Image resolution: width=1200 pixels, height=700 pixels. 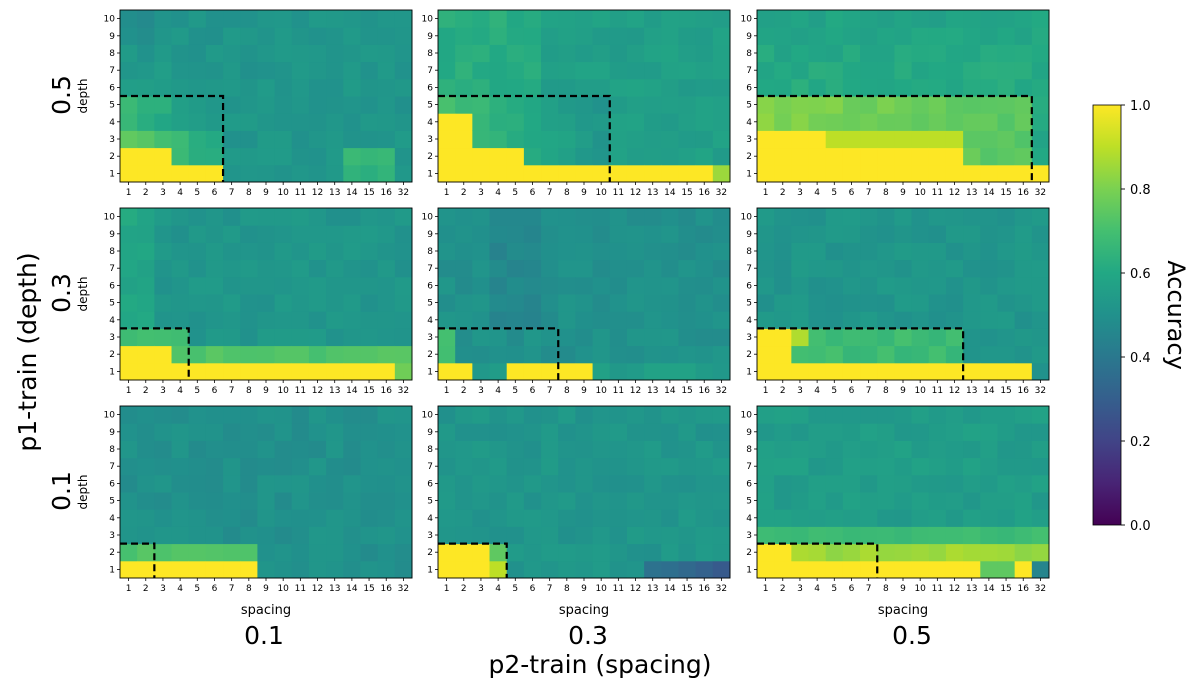 I want to click on x-tick-label: 13, so click(x=652, y=391).